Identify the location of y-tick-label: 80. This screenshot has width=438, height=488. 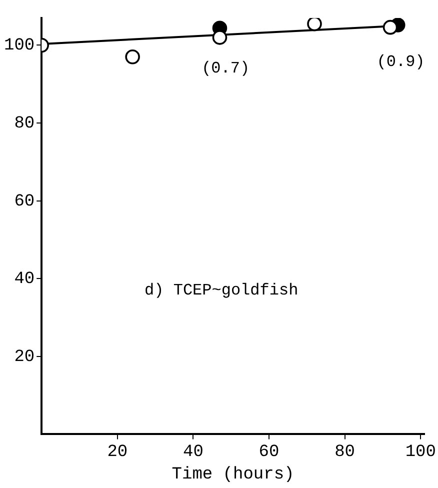
(24, 124).